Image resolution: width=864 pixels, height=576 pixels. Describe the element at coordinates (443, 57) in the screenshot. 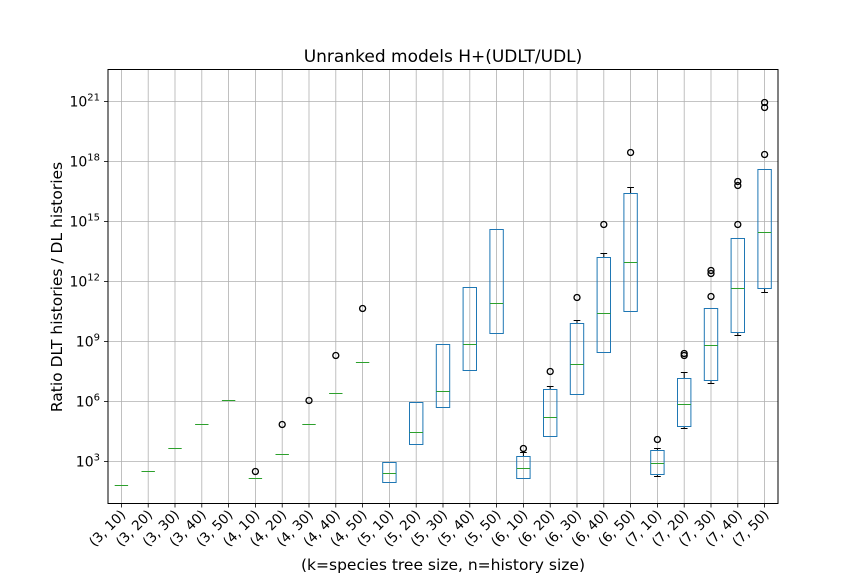

I see `chart-title: Unranked models H+(UDLT/UDL)` at that location.